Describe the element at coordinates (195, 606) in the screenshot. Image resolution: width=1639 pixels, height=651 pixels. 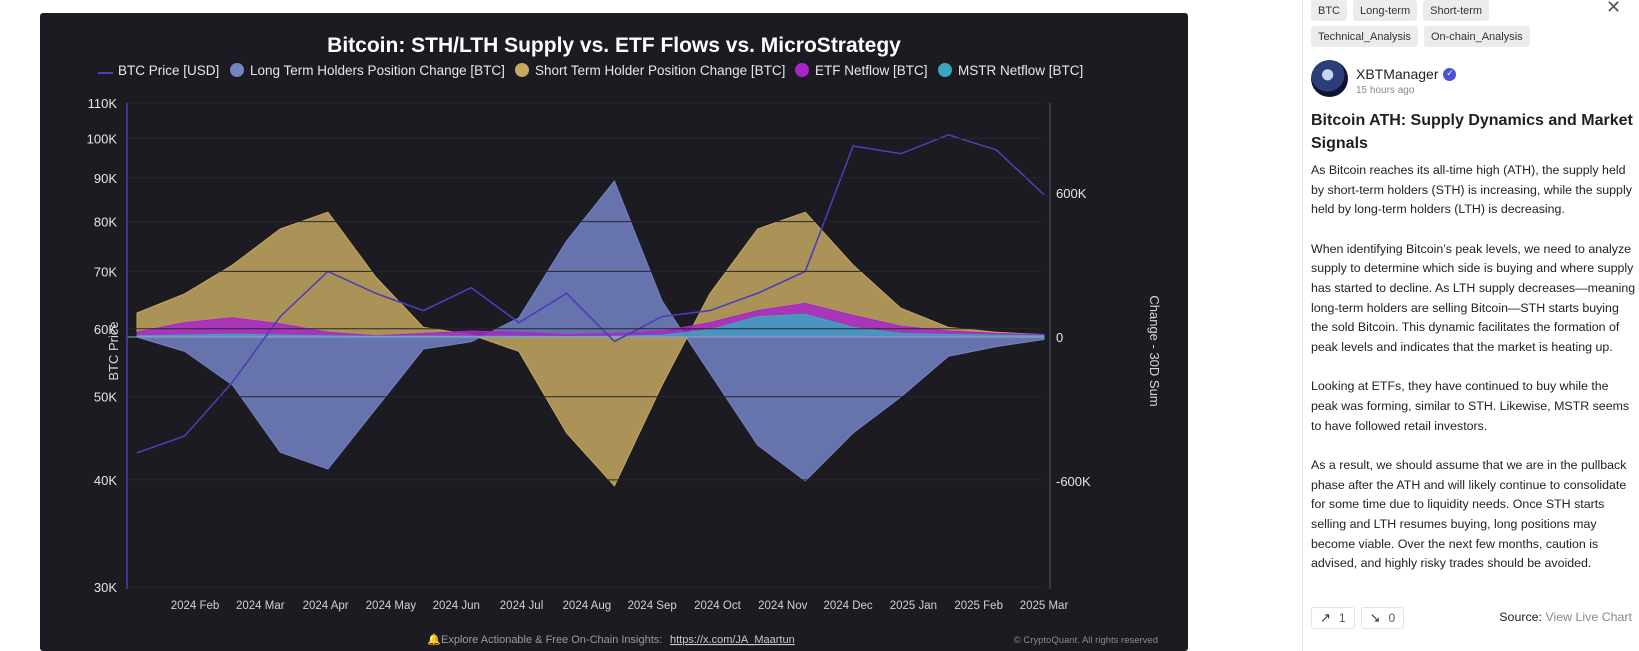
I see `x-tick-label: 2024 Feb` at that location.